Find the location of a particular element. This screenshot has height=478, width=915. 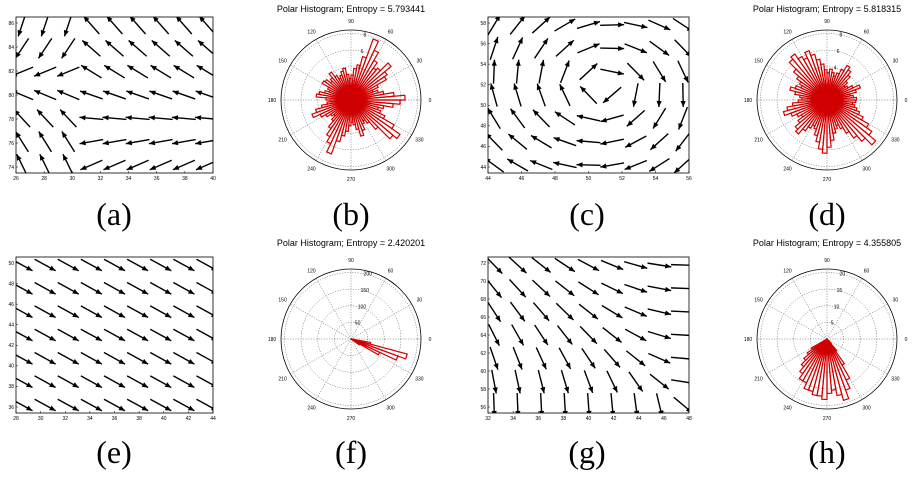

radial-tick-label: 20 is located at coordinates (843, 275).